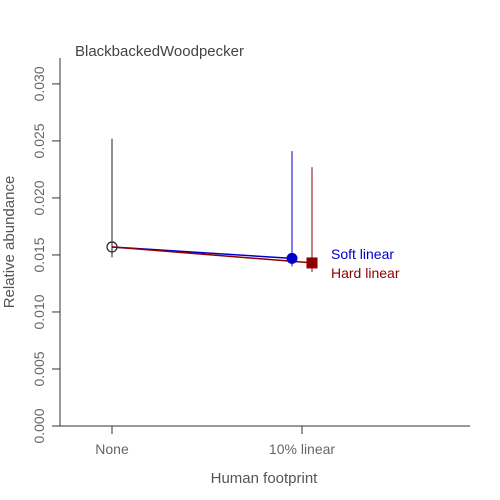  What do you see at coordinates (39, 311) in the screenshot?
I see `y-tick-label: 0.010` at bounding box center [39, 311].